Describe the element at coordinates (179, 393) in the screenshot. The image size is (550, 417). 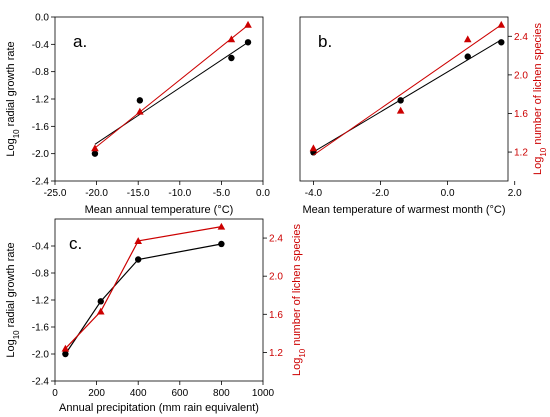
I see `x-tick-label: 600` at that location.